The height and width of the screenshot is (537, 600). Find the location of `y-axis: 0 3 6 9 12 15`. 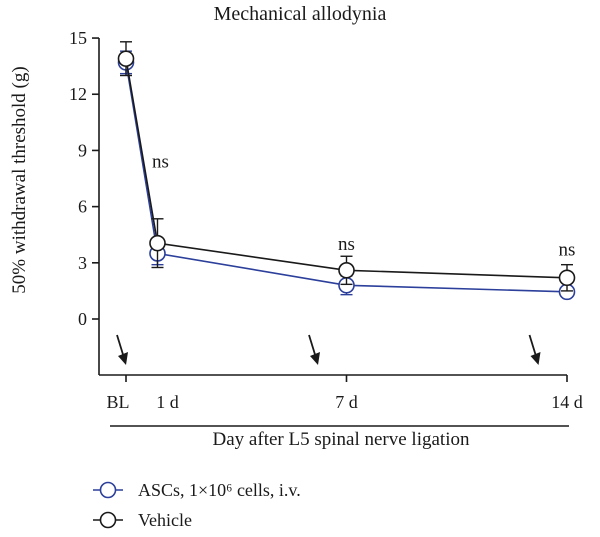

y-axis: 0 3 6 9 12 15 is located at coordinates (84, 201).